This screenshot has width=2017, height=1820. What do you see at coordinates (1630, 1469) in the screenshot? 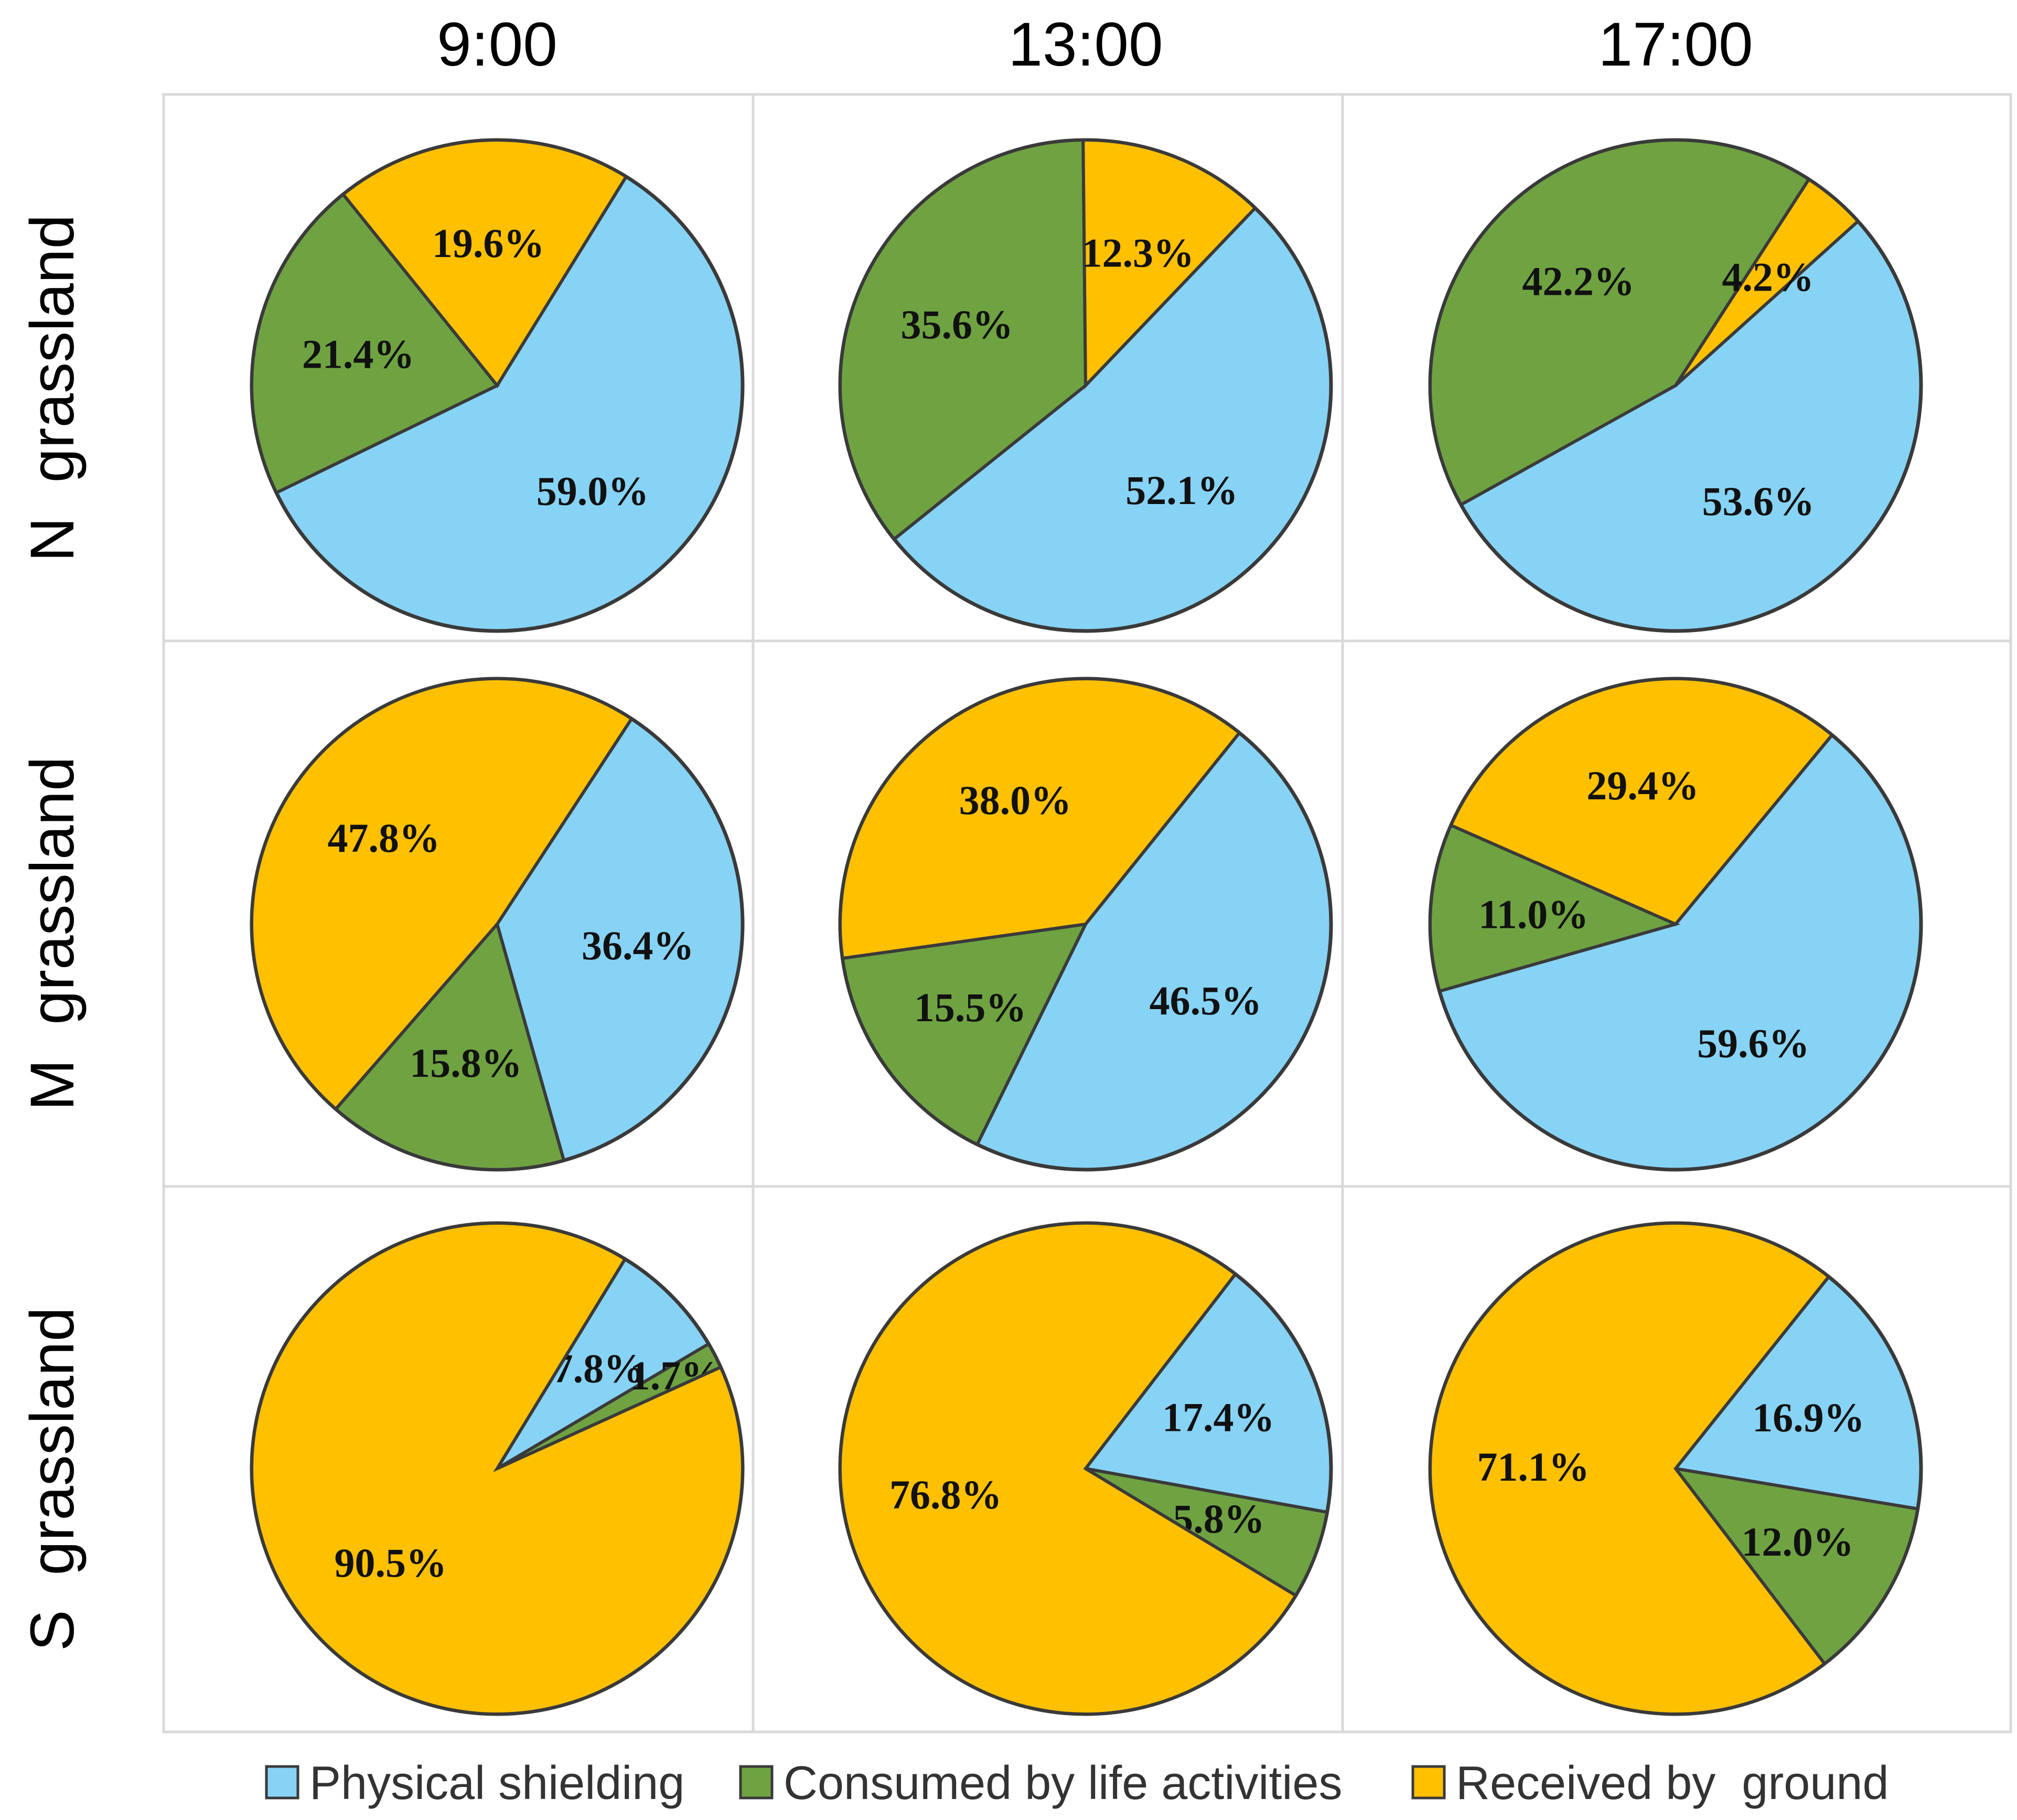
I see `pie-slice-s-grassland-17-00-received-by-ground` at bounding box center [1630, 1469].